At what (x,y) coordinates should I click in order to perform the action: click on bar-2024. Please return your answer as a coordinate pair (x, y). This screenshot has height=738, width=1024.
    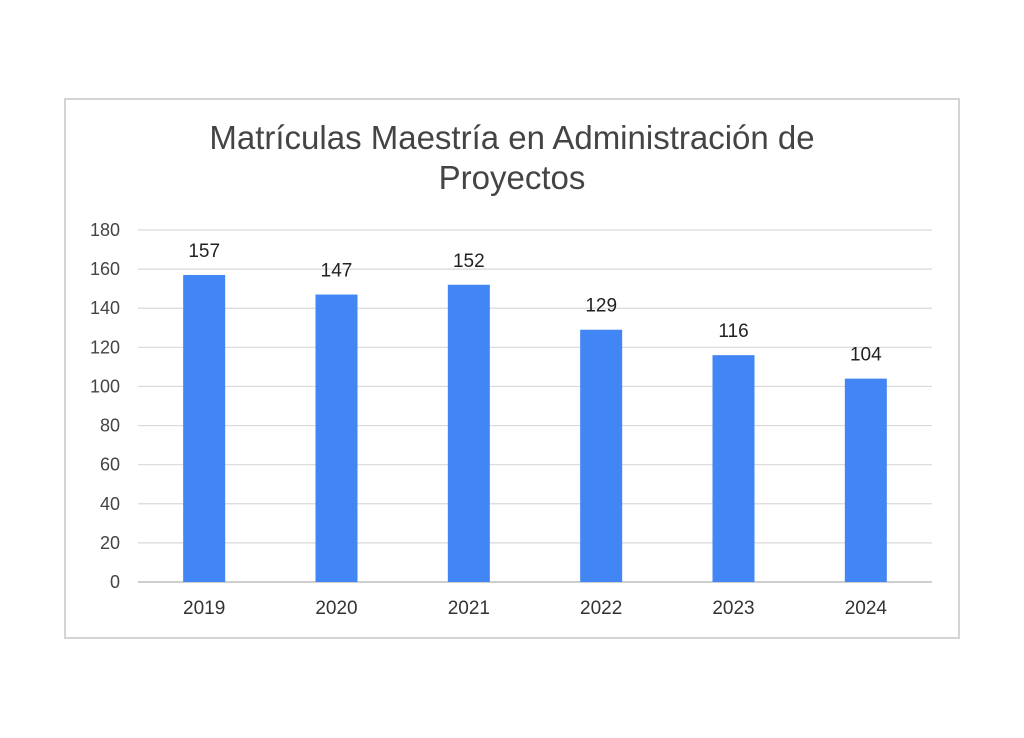
    Looking at the image, I should click on (865, 480).